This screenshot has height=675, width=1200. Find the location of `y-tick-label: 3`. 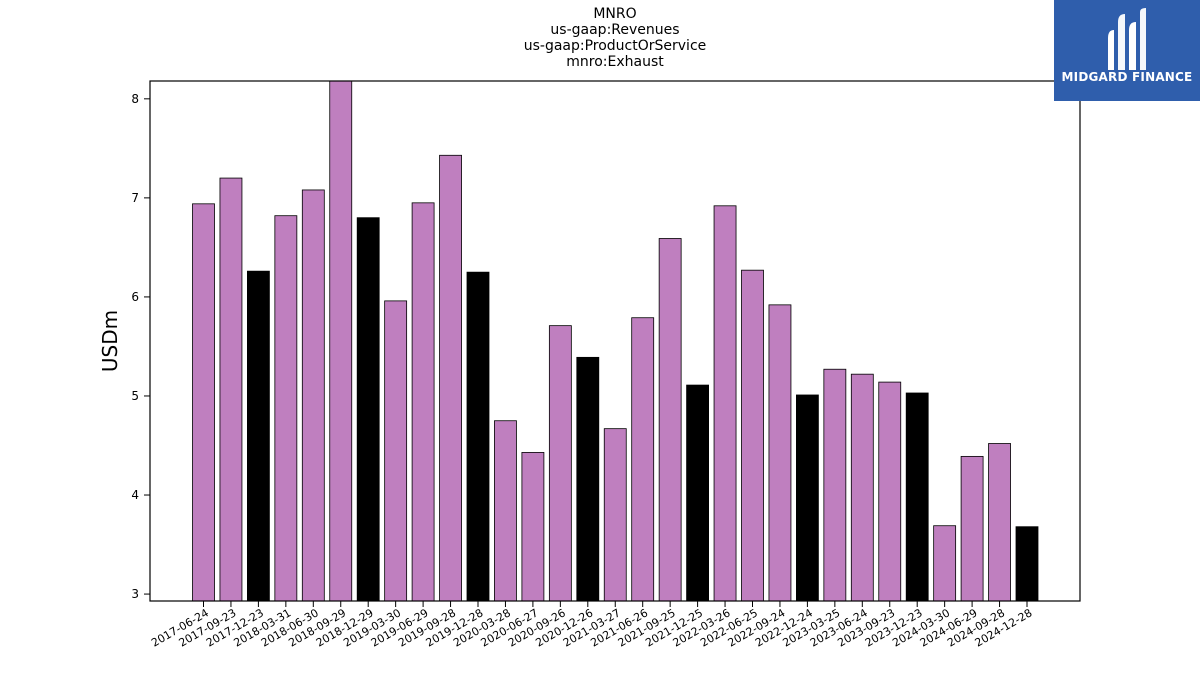

y-tick-label: 3 is located at coordinates (135, 594).